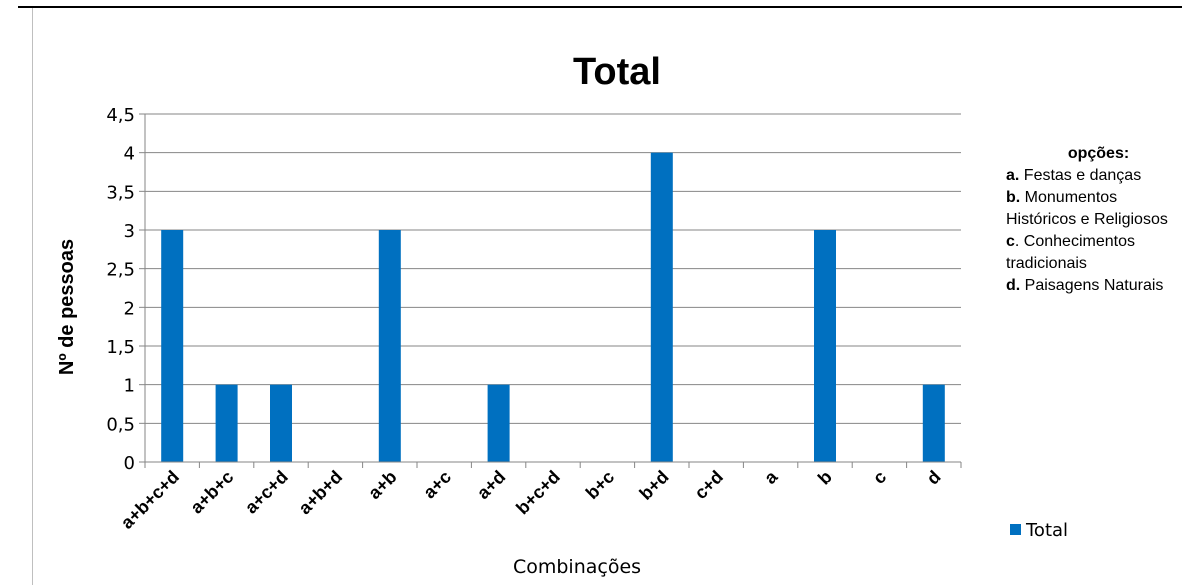 The image size is (1194, 585). What do you see at coordinates (129, 231) in the screenshot?
I see `y-tick-label: 3` at bounding box center [129, 231].